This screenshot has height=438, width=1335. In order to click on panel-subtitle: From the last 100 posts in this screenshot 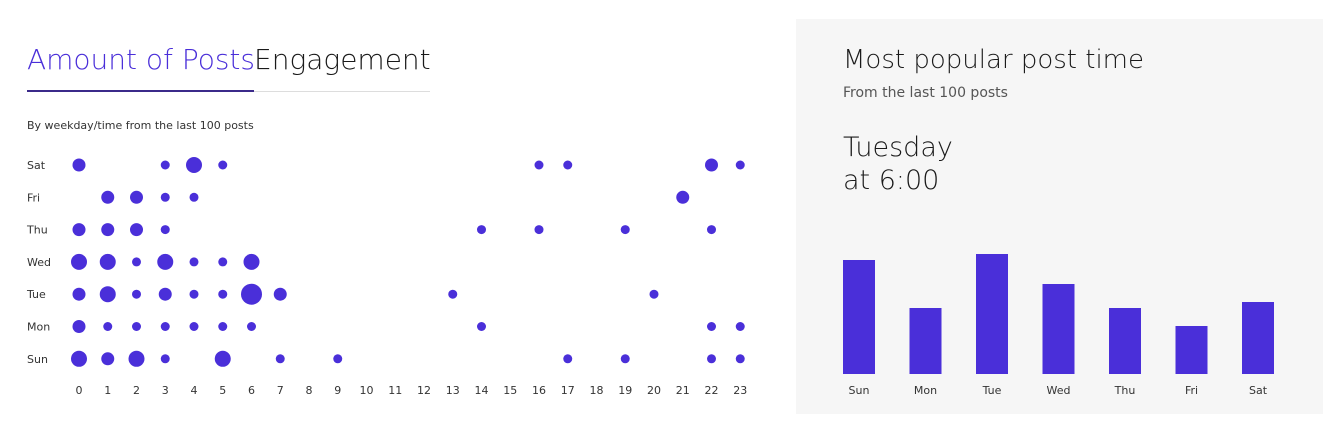, I will do `click(925, 93)`.